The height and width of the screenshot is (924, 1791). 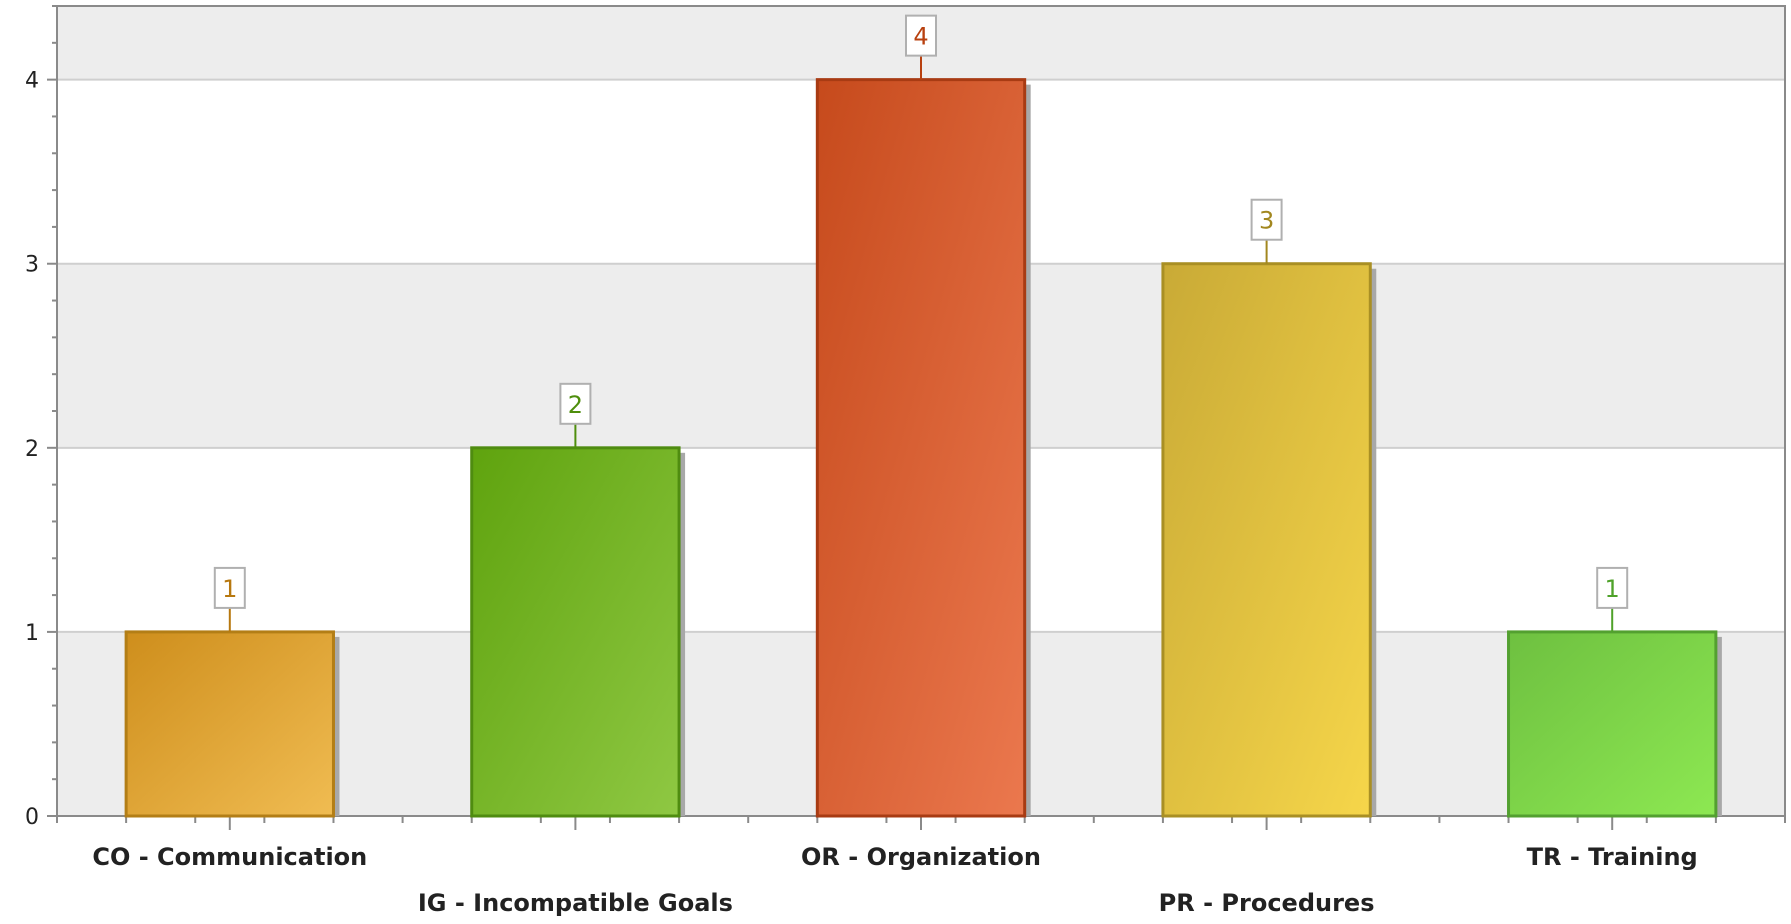 I want to click on data-label: 4, so click(x=920, y=37).